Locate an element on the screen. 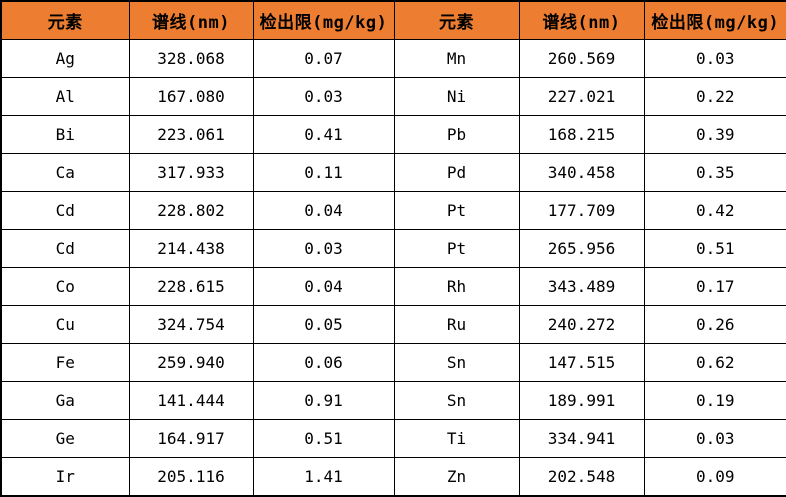  element-cell: Ru is located at coordinates (456, 324).